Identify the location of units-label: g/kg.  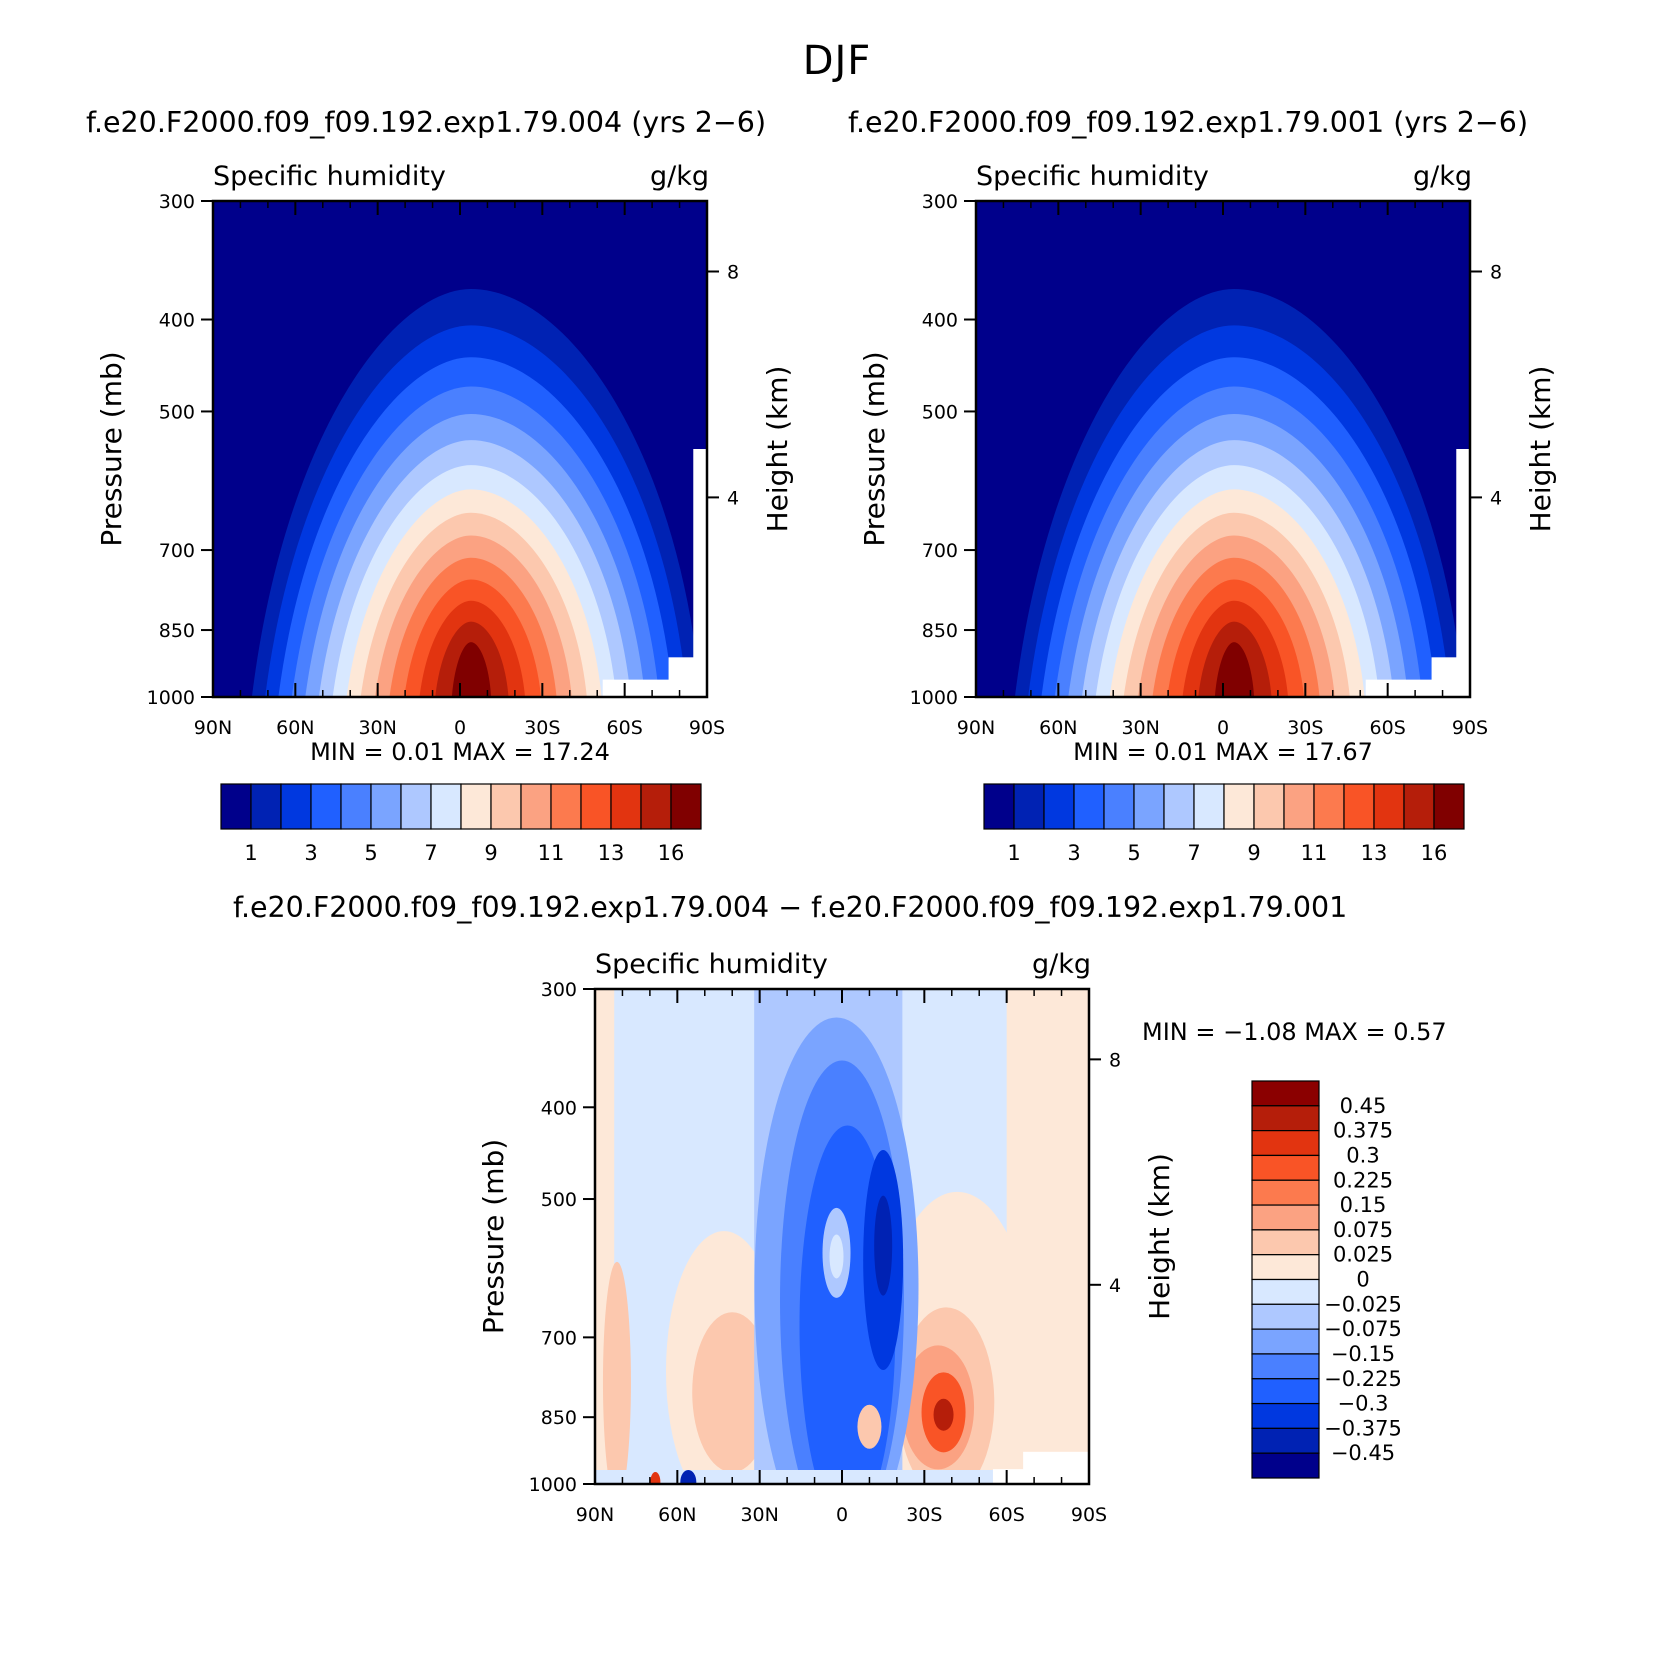
(679, 176).